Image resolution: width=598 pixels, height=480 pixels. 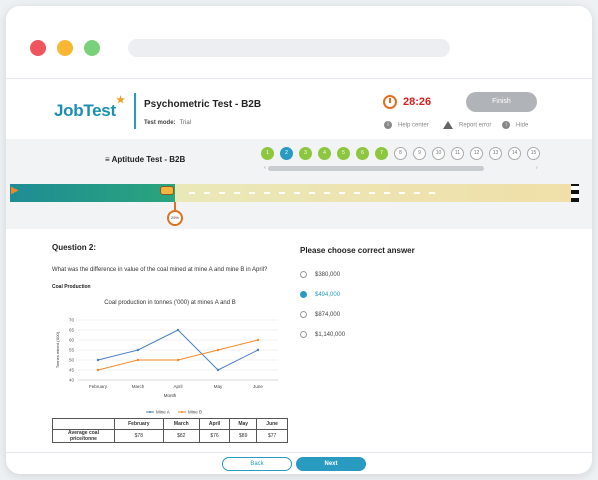 What do you see at coordinates (495, 153) in the screenshot?
I see `question-number-13: 13` at bounding box center [495, 153].